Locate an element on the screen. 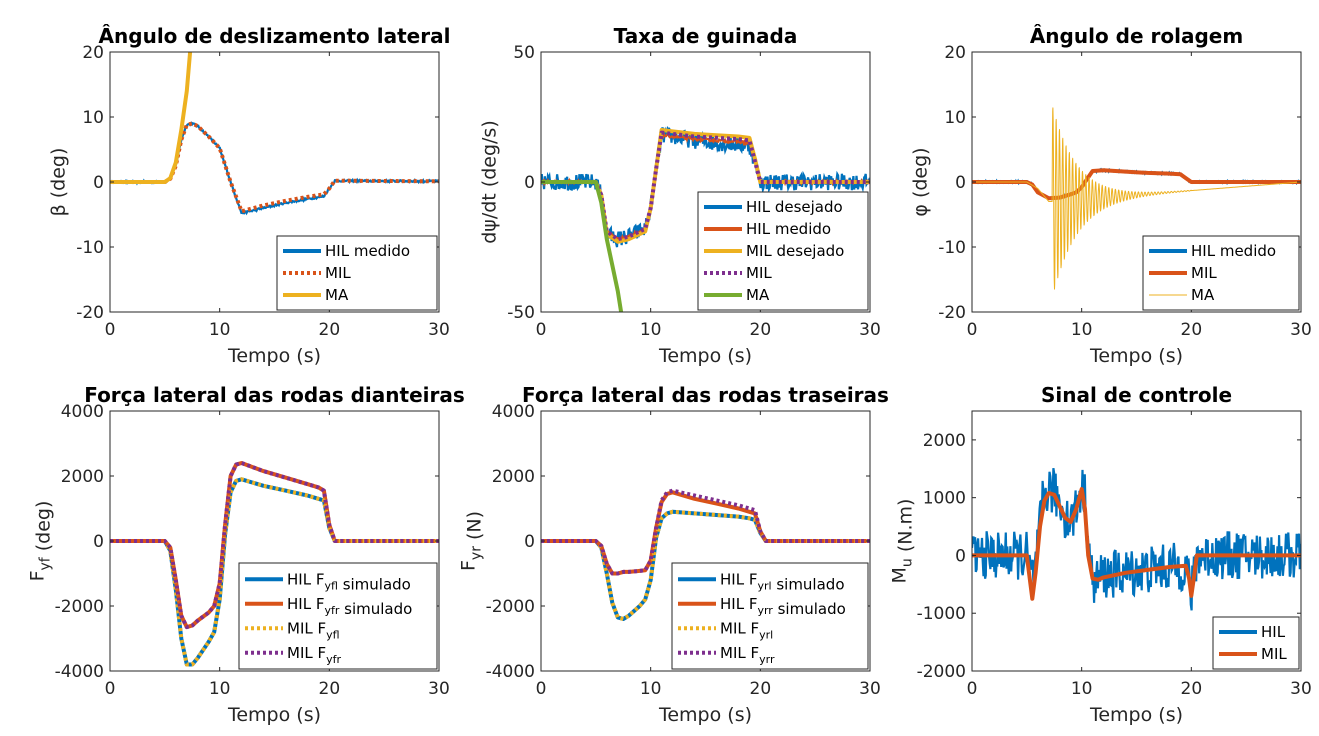 The width and height of the screenshot is (1319, 736). y-tick-label: -1000 is located at coordinates (941, 614).